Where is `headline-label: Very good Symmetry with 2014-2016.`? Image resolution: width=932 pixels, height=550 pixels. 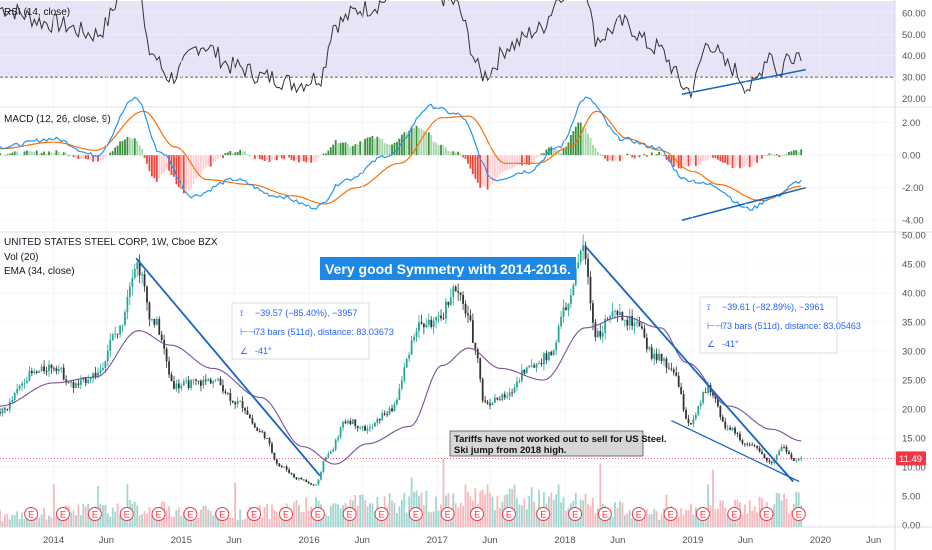
headline-label: Very good Symmetry with 2014-2016. is located at coordinates (448, 268).